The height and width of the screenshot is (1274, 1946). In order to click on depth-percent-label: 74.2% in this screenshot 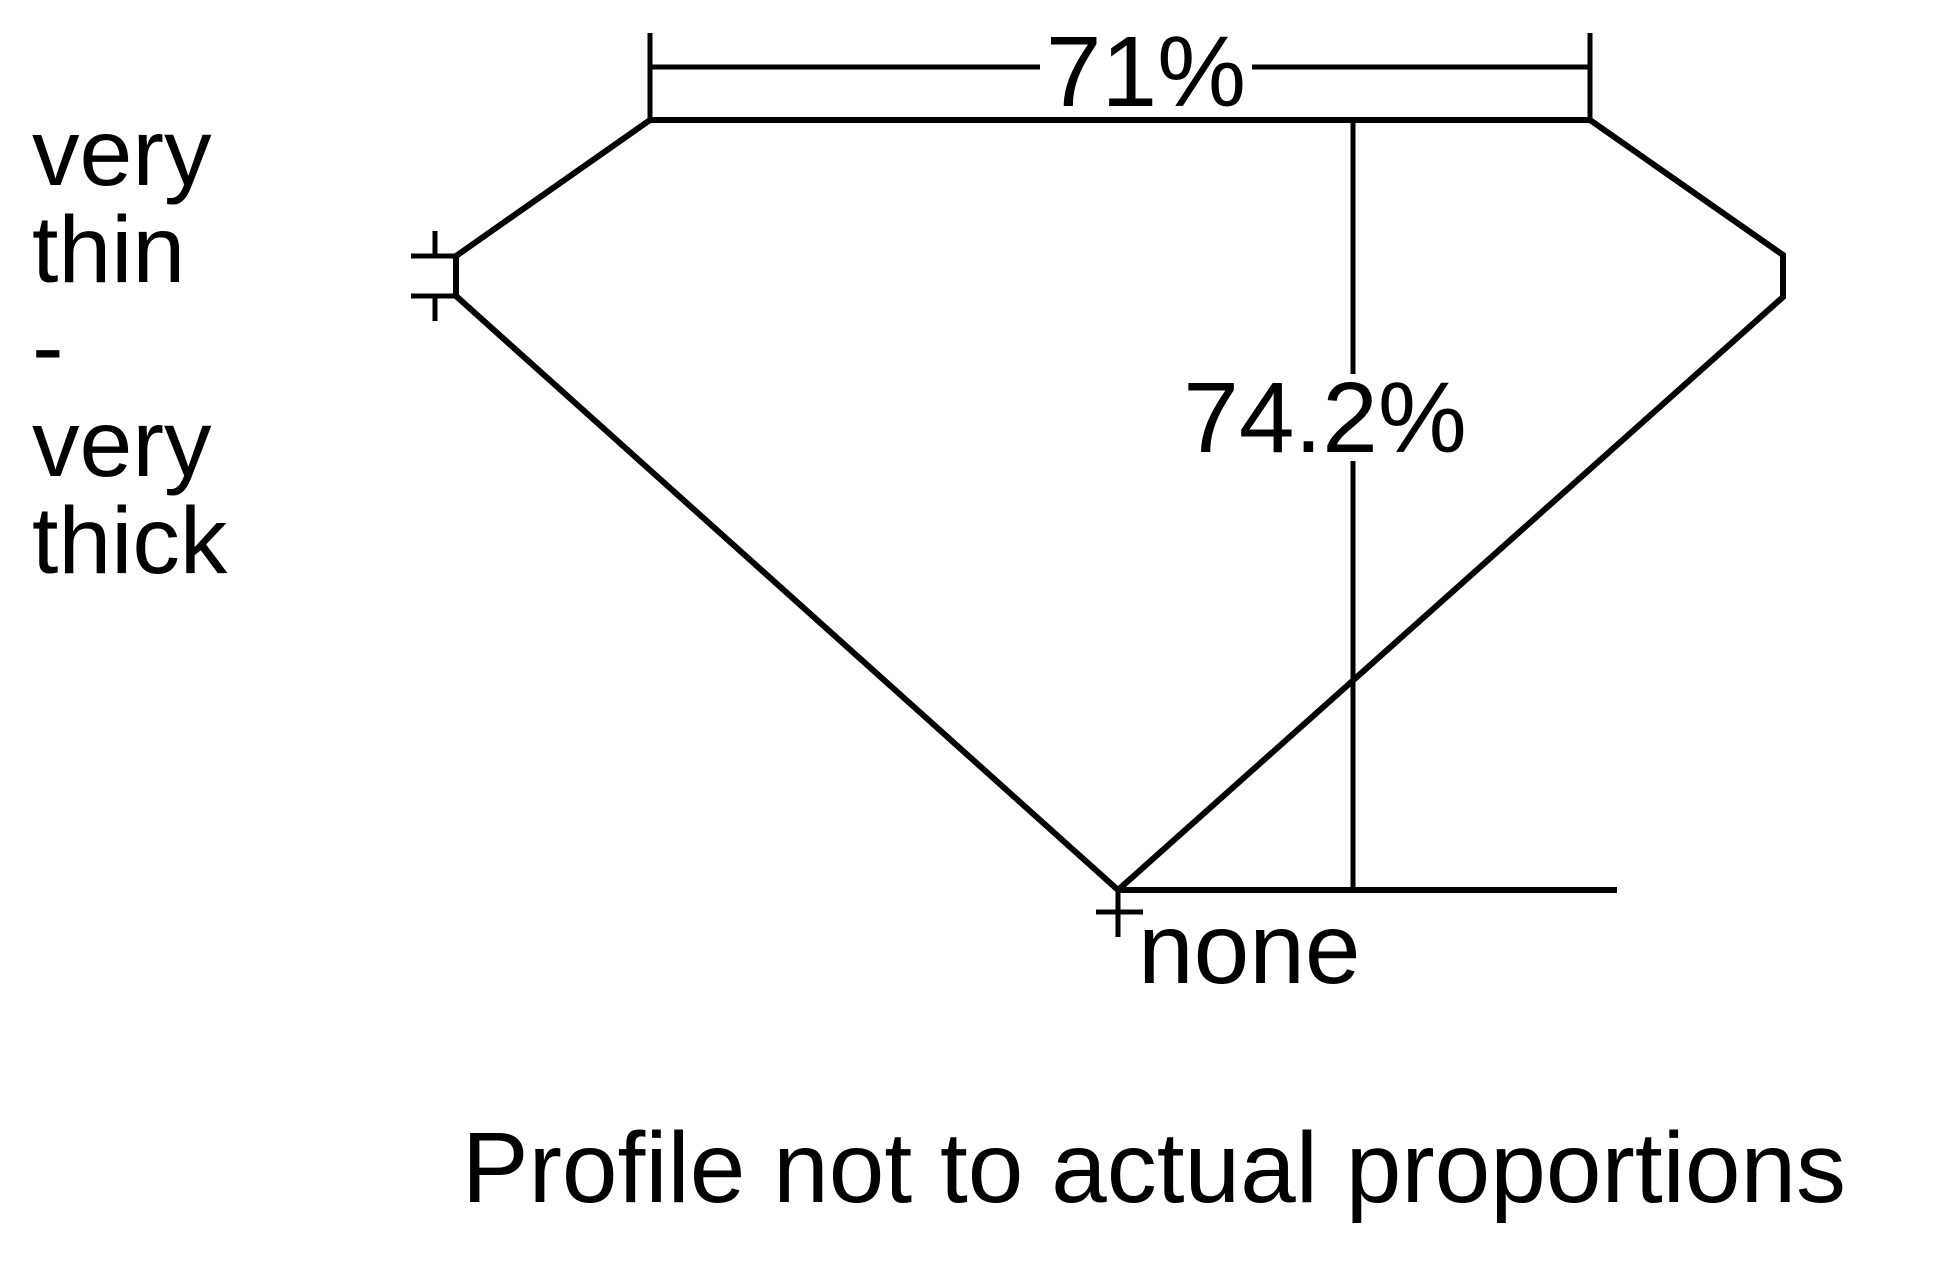, I will do `click(1325, 418)`.